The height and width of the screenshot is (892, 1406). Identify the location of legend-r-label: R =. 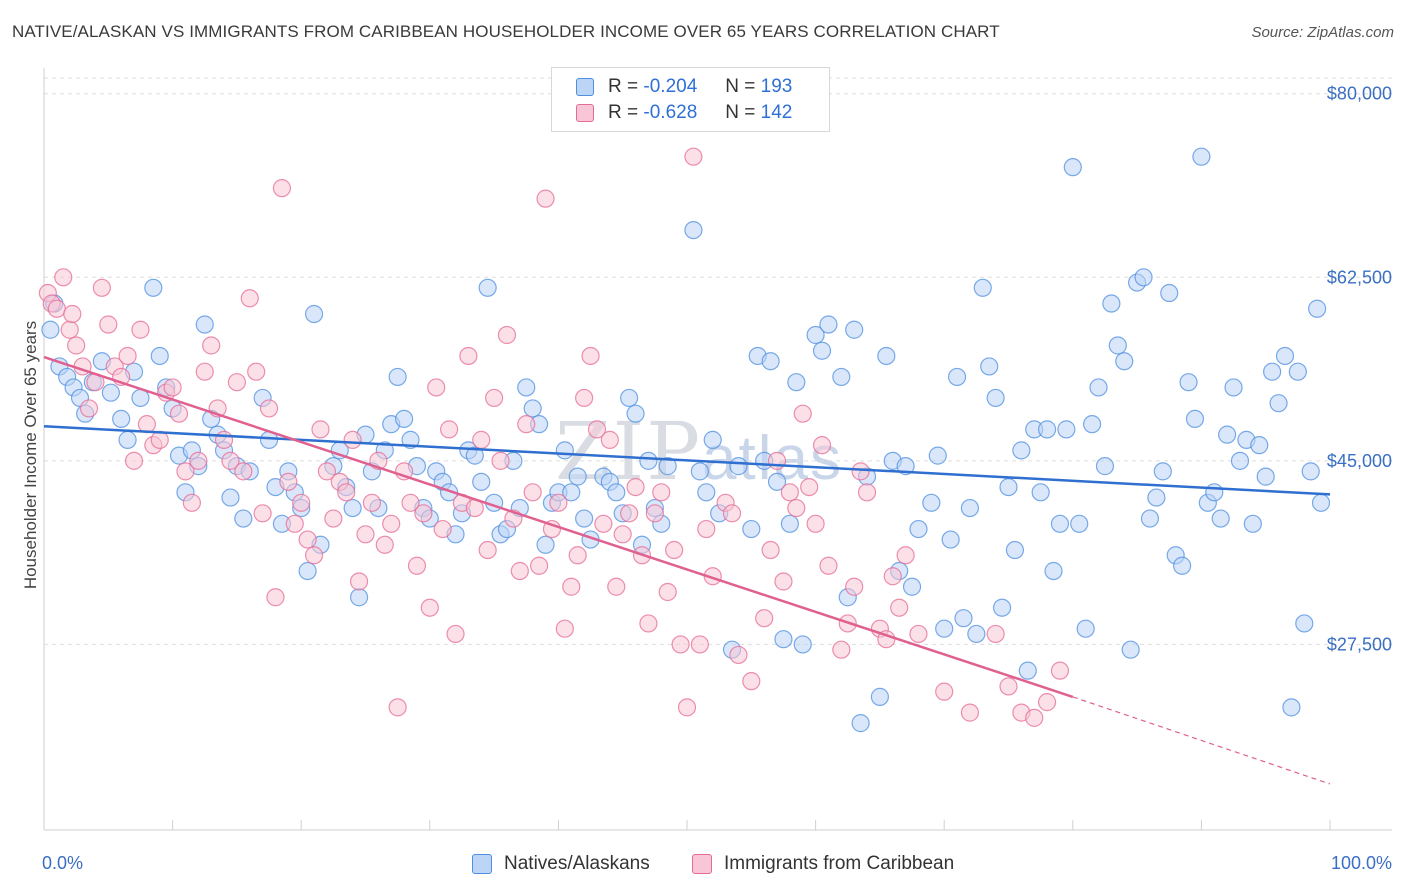
(623, 86).